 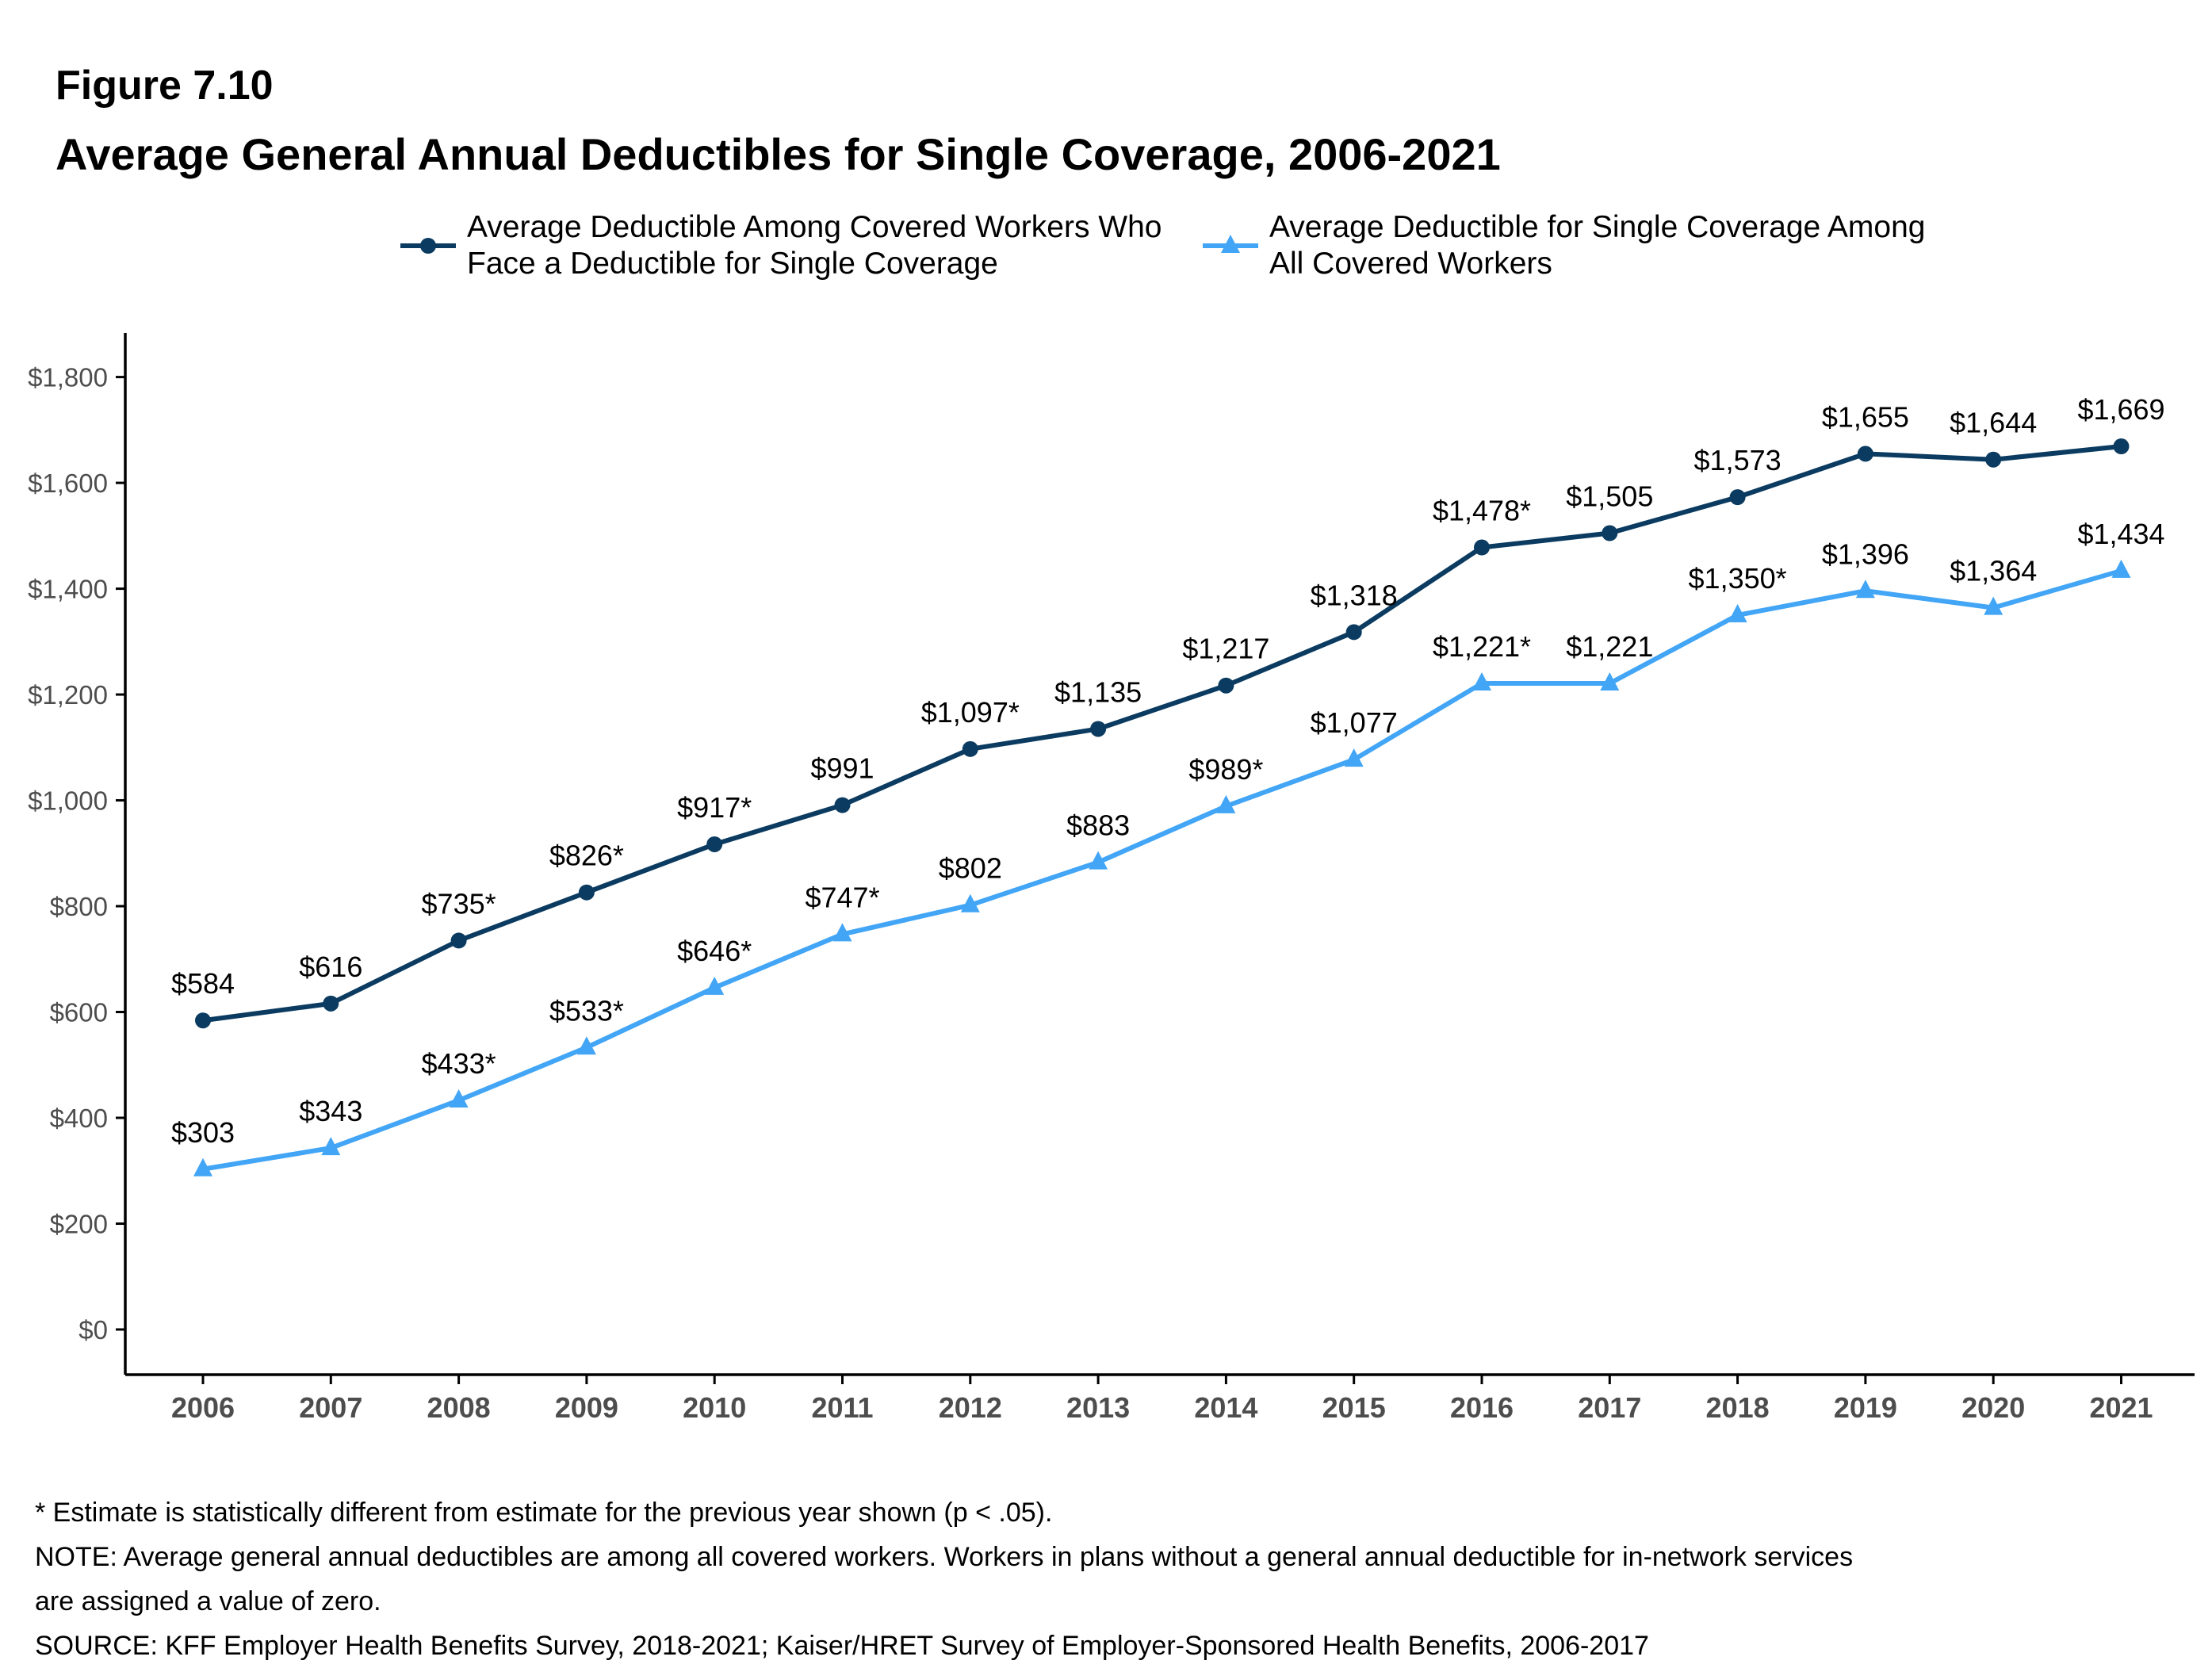 I want to click on x-tick-label: 2018, so click(x=1738, y=1407).